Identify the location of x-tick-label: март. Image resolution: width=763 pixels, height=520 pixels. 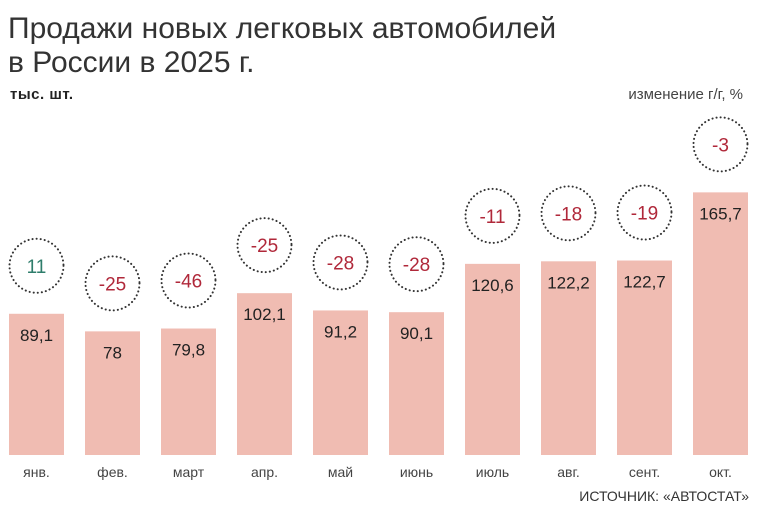
(189, 472).